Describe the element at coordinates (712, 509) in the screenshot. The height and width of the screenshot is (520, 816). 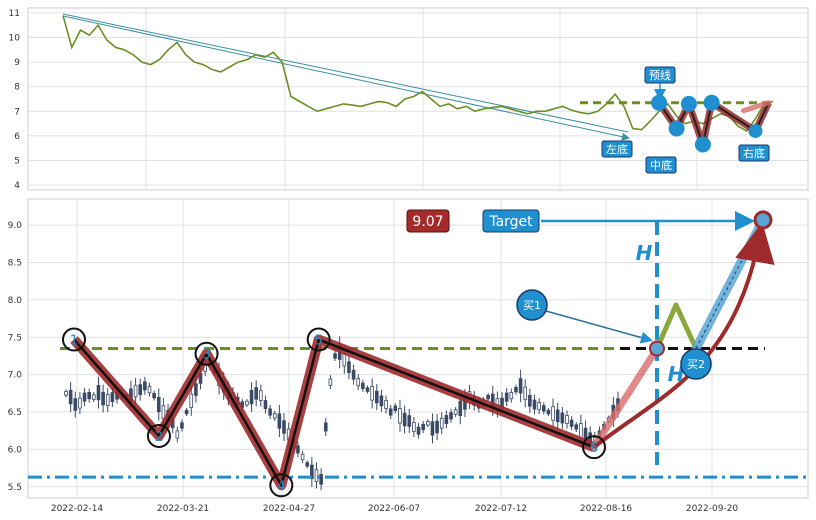
I see `detail-x-tick-label: 2022-09-20` at that location.